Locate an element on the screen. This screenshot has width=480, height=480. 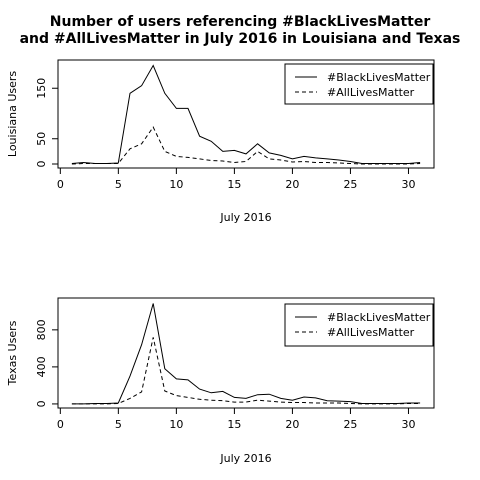
texas-series-alllivesmatter-line is located at coordinates (246, 371).